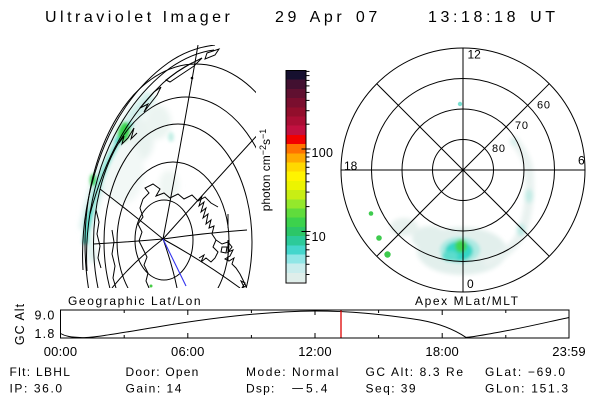 This screenshot has height=400, width=600. Describe the element at coordinates (154, 389) in the screenshot. I see `svg-text: Gain: 14` at that location.